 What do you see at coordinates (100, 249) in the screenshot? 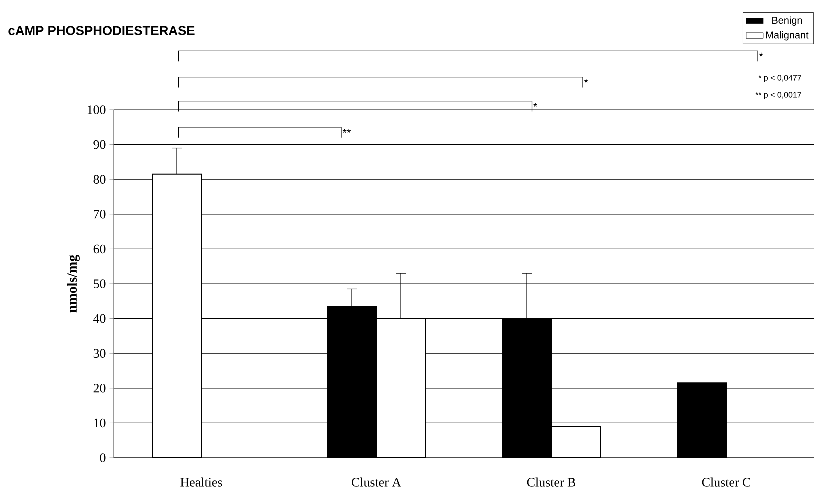
I see `y-tick-label: 60` at bounding box center [100, 249].